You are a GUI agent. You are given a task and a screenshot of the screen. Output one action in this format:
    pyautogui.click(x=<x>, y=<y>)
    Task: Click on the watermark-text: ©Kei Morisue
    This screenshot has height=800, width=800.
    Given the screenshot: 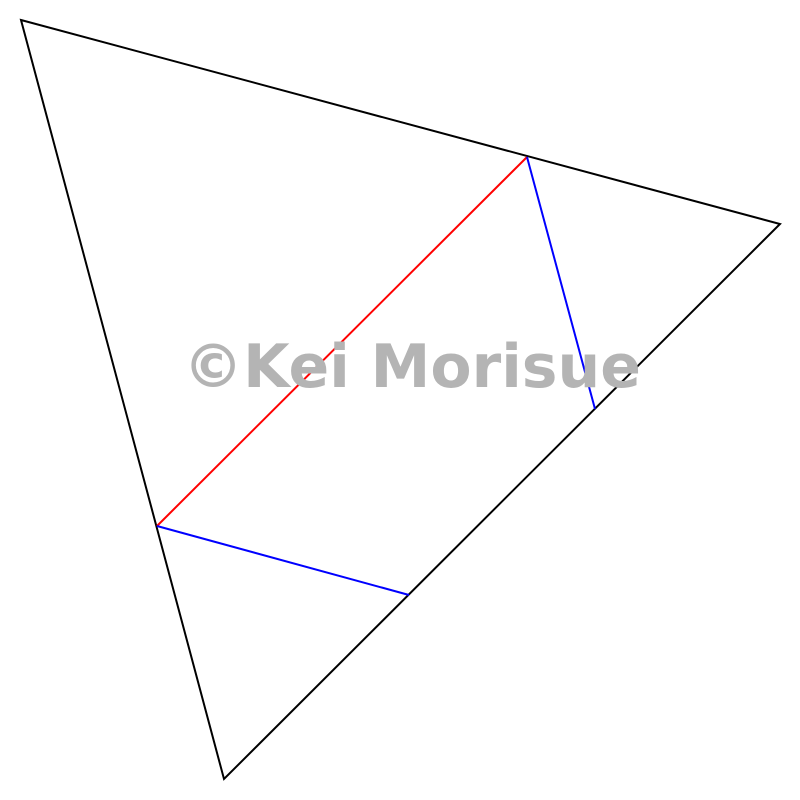 What is the action you would take?
    pyautogui.click(x=412, y=367)
    